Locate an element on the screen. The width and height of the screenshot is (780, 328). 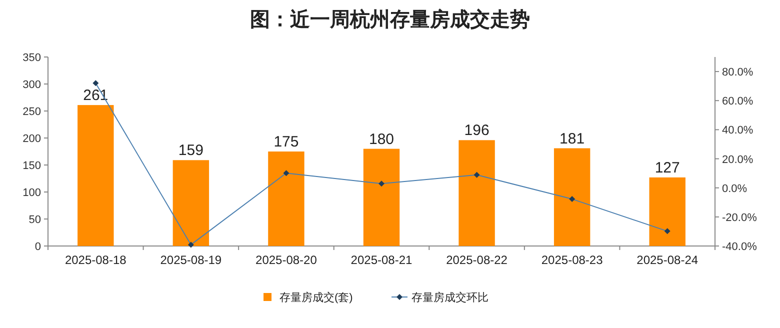
y2-tick-label: -20.0% is located at coordinates (740, 218).